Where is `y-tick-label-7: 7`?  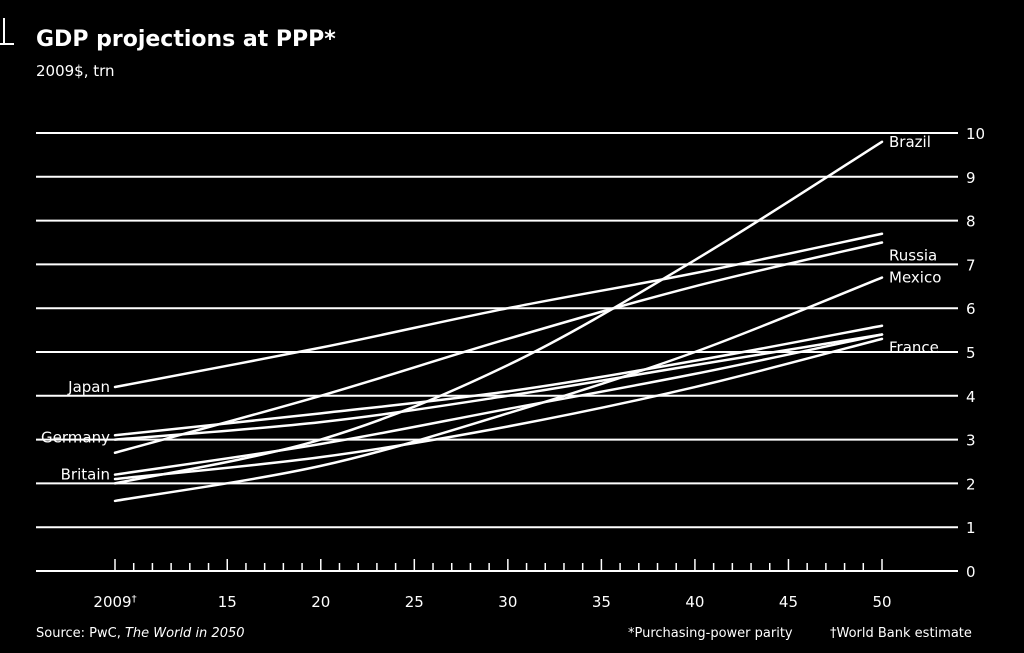 y-tick-label-7: 7 is located at coordinates (971, 265).